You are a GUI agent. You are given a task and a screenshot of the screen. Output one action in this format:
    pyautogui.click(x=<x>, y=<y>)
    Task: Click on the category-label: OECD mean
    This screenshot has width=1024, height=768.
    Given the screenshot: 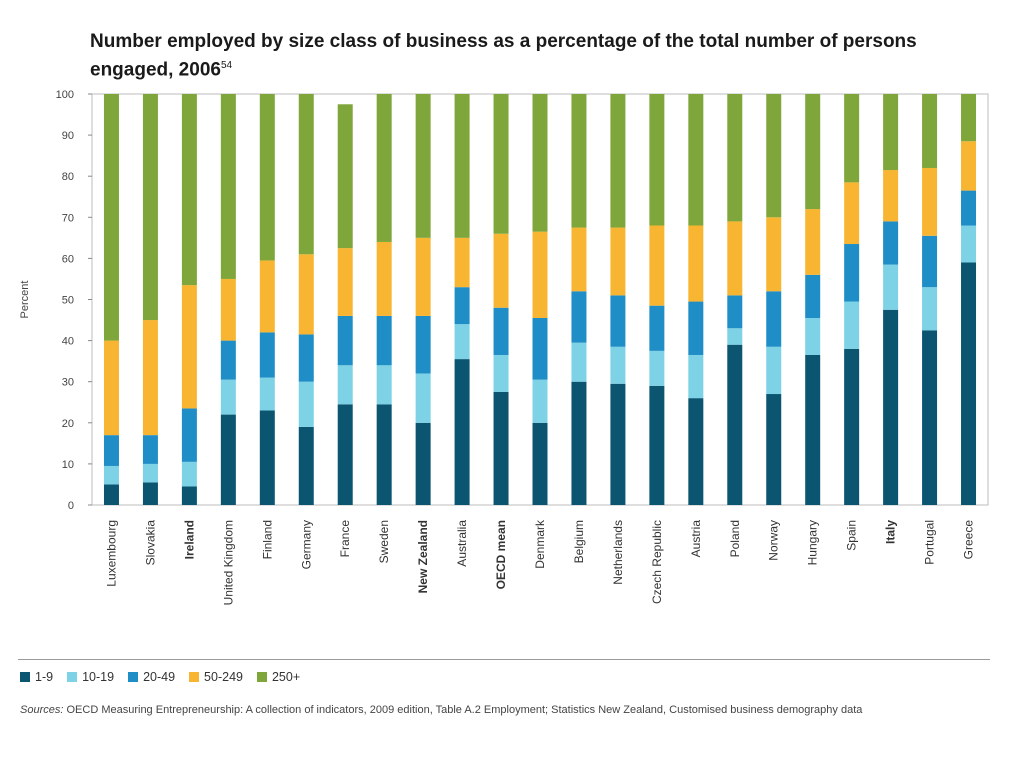 What is the action you would take?
    pyautogui.click(x=501, y=554)
    